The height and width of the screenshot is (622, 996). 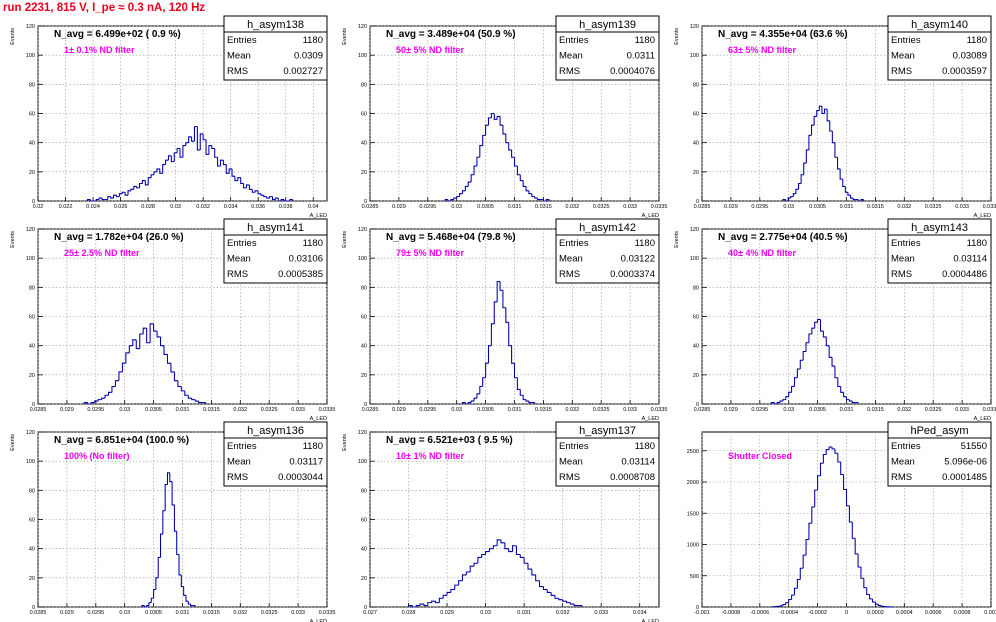 I want to click on x-tick-label: 0.033, so click(x=601, y=613).